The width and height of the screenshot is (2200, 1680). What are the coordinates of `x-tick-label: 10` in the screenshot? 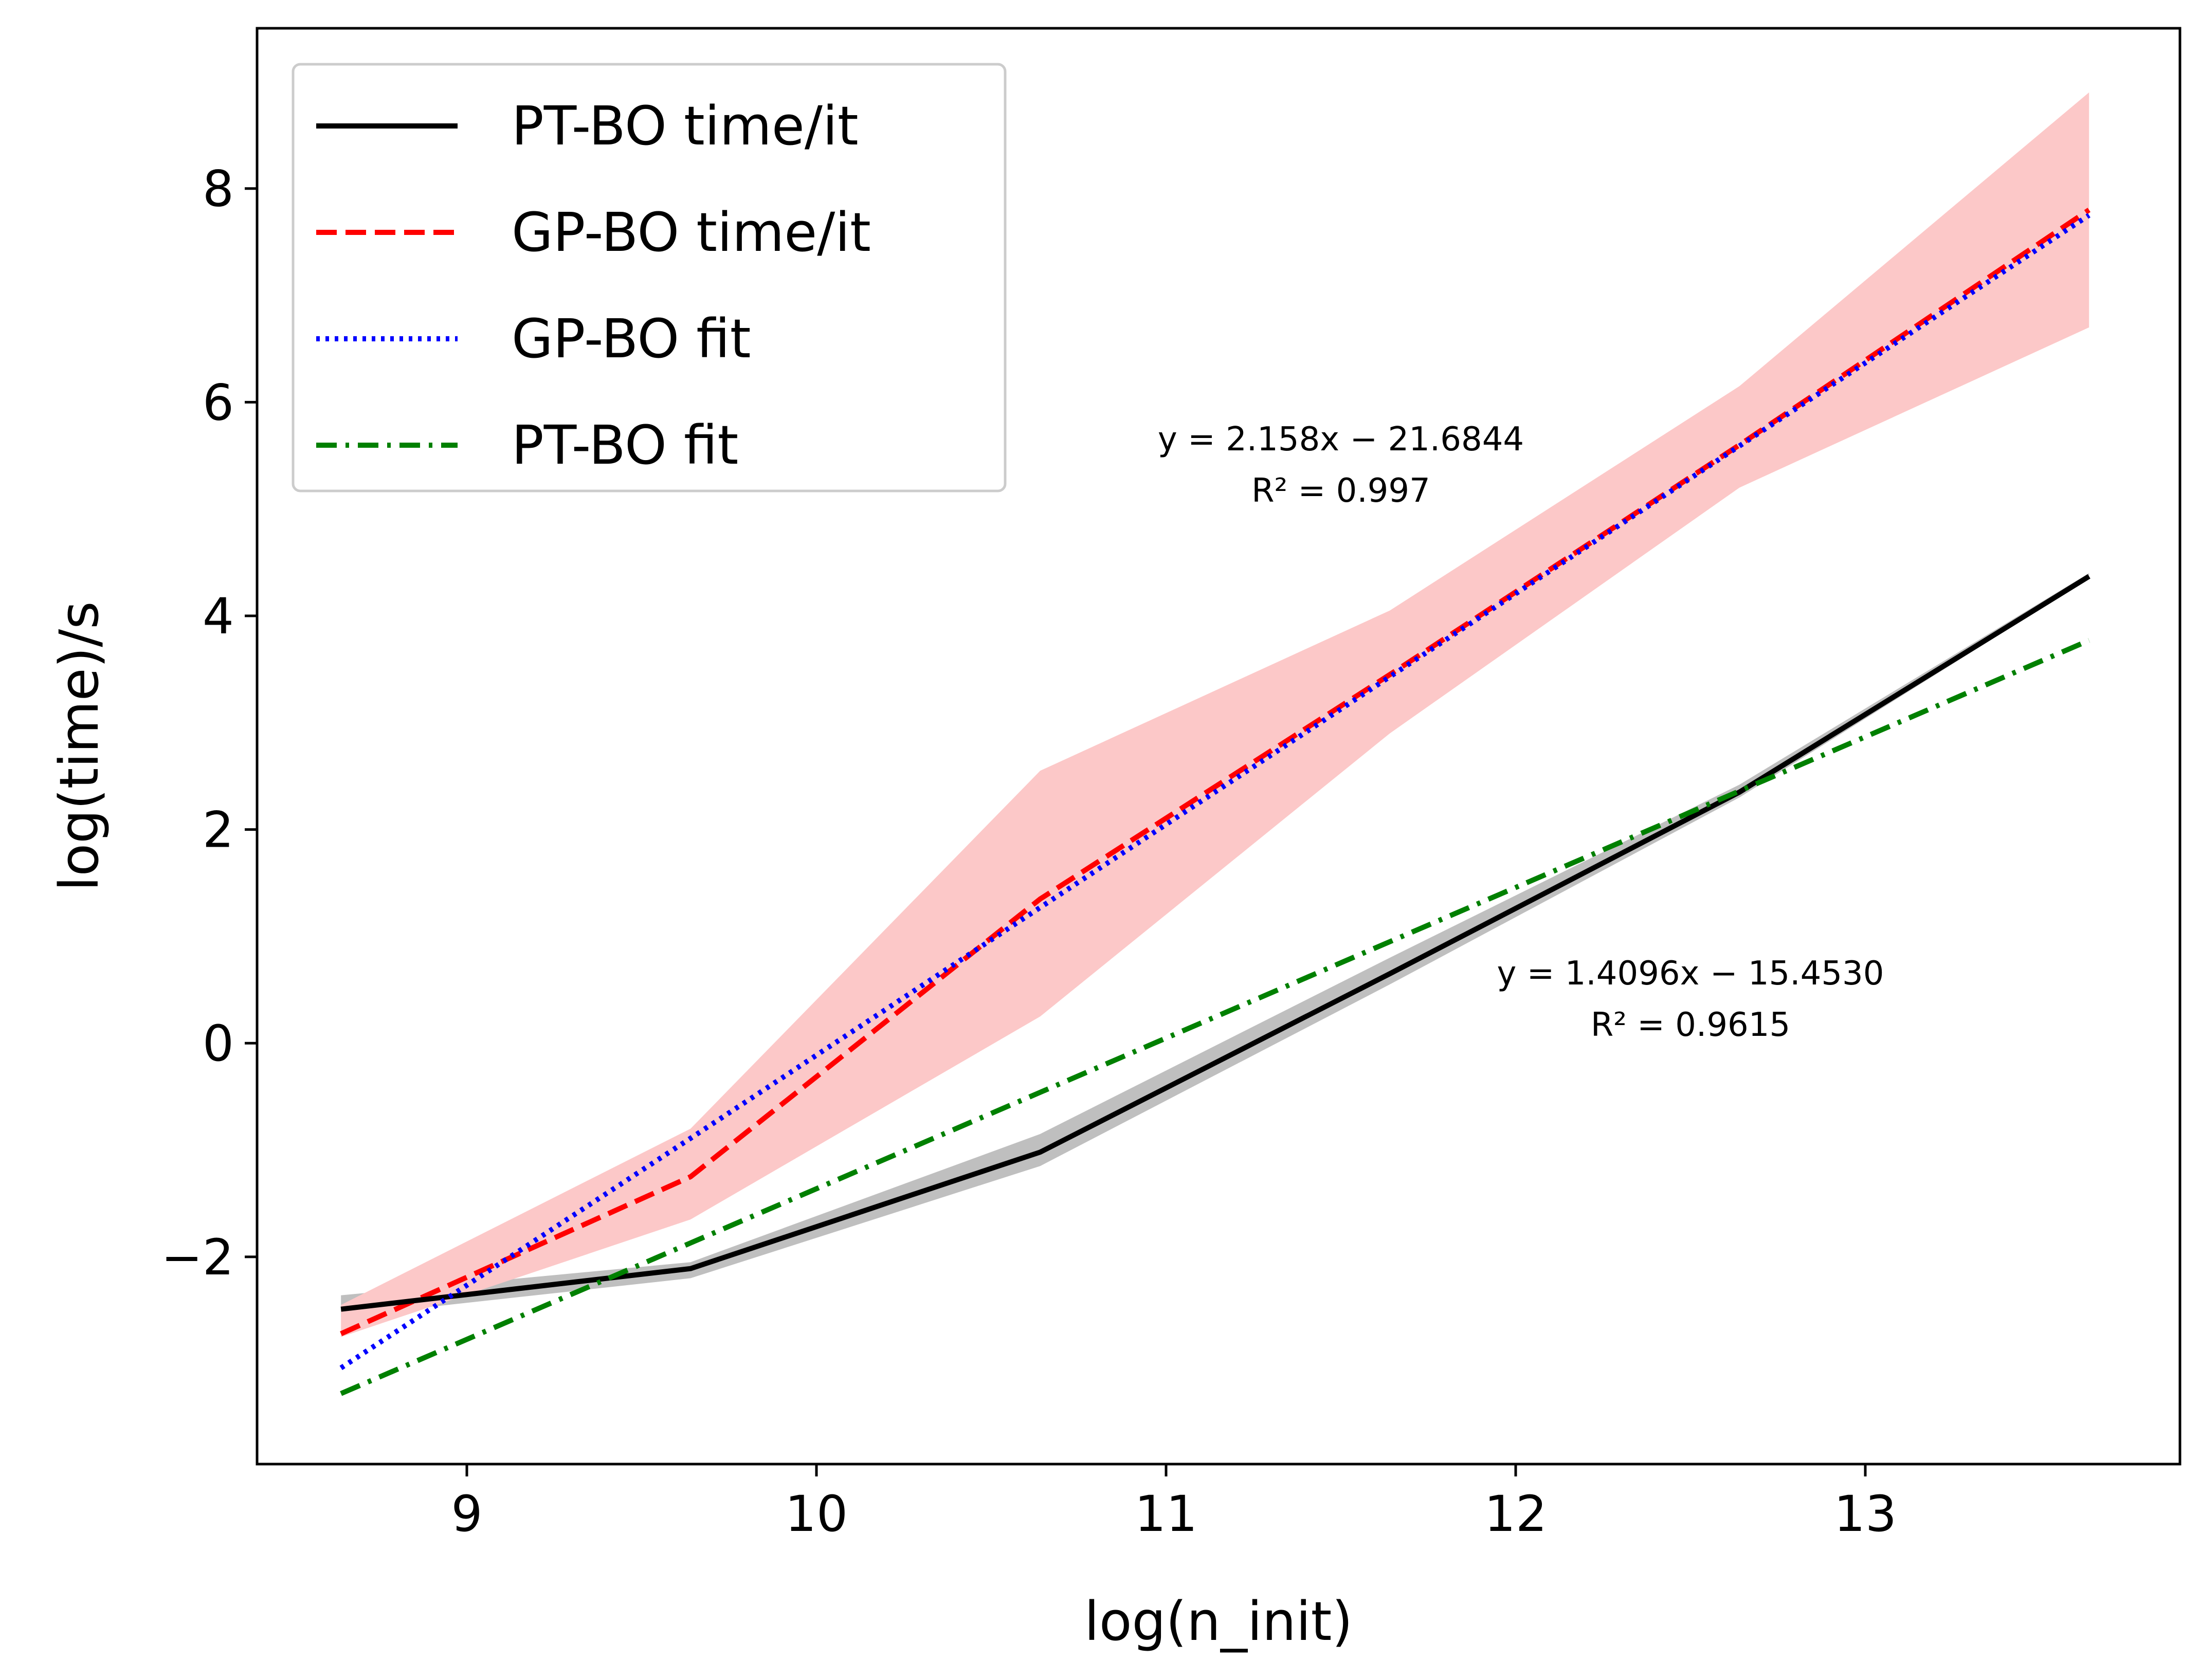 It's located at (816, 1514).